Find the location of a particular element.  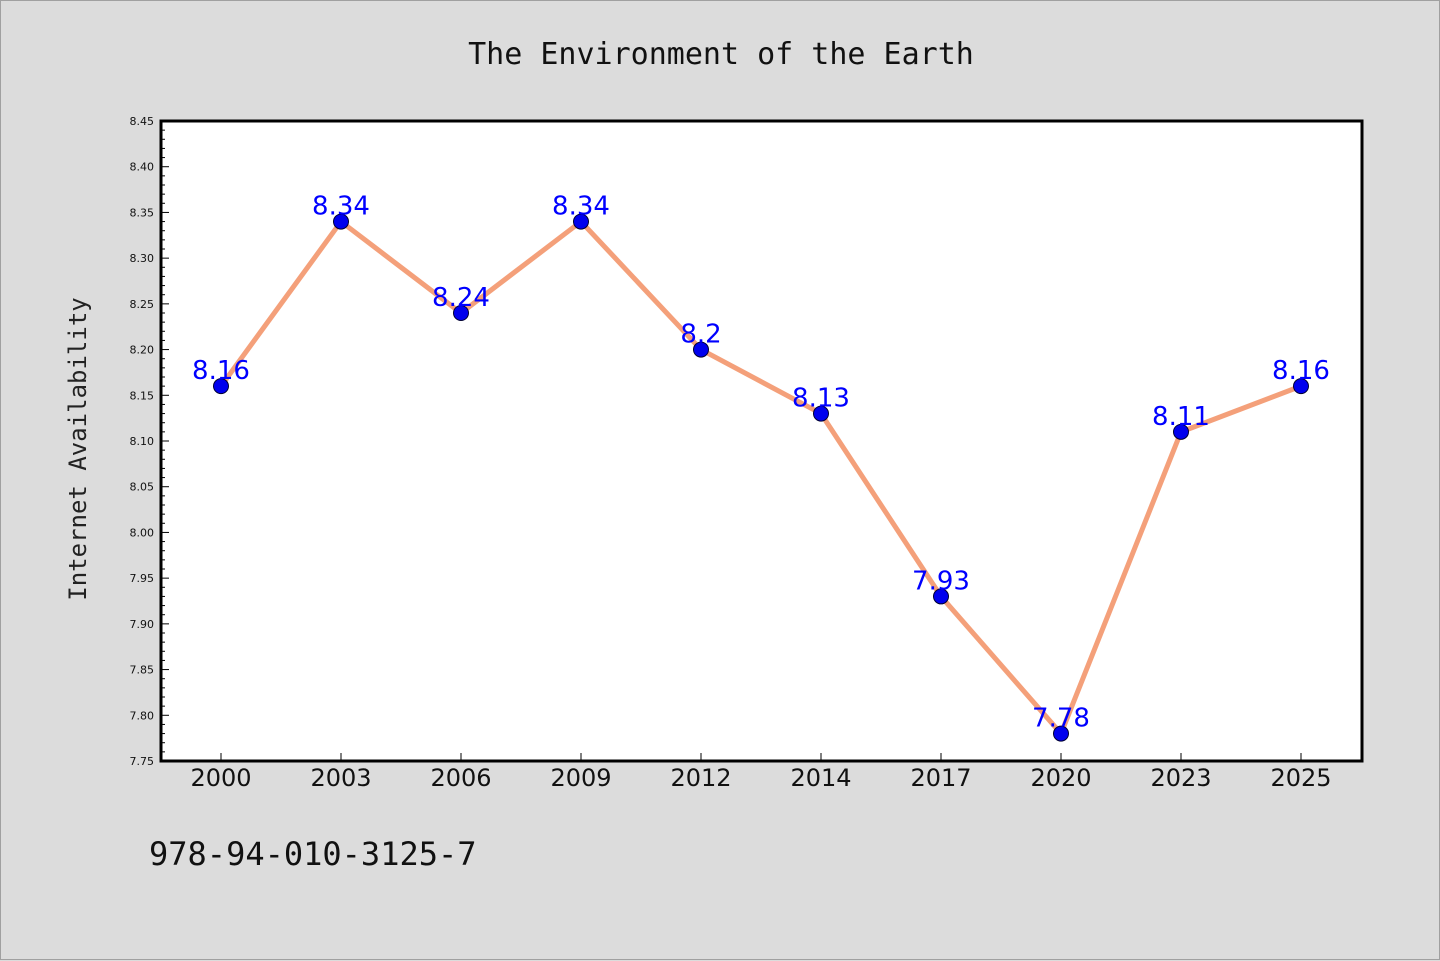

y-tick-label: 8.20 is located at coordinates (142, 350).